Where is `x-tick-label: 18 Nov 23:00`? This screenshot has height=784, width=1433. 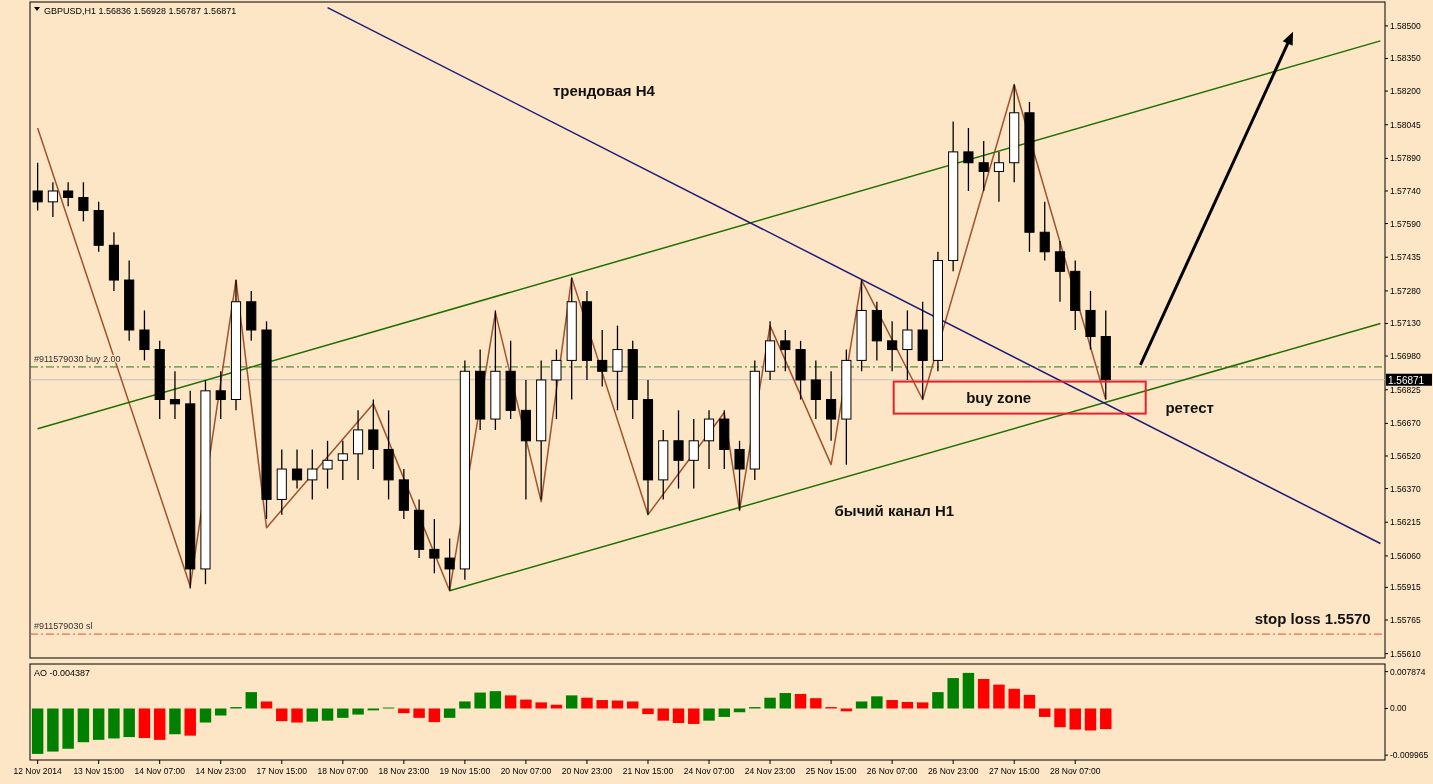
x-tick-label: 18 Nov 23:00 is located at coordinates (404, 771).